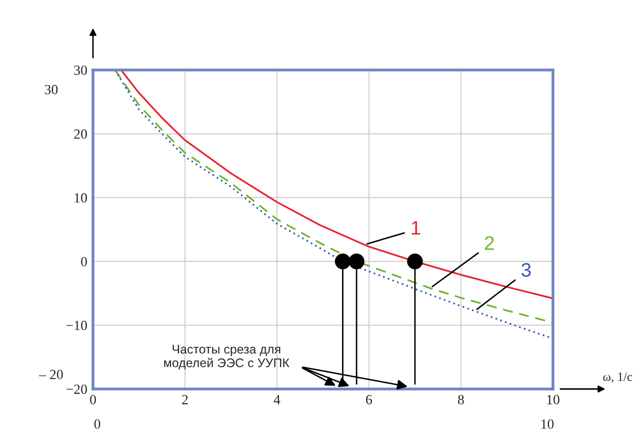 This screenshot has height=443, width=640. What do you see at coordinates (84, 261) in the screenshot?
I see `y-tick-label: 0` at bounding box center [84, 261].